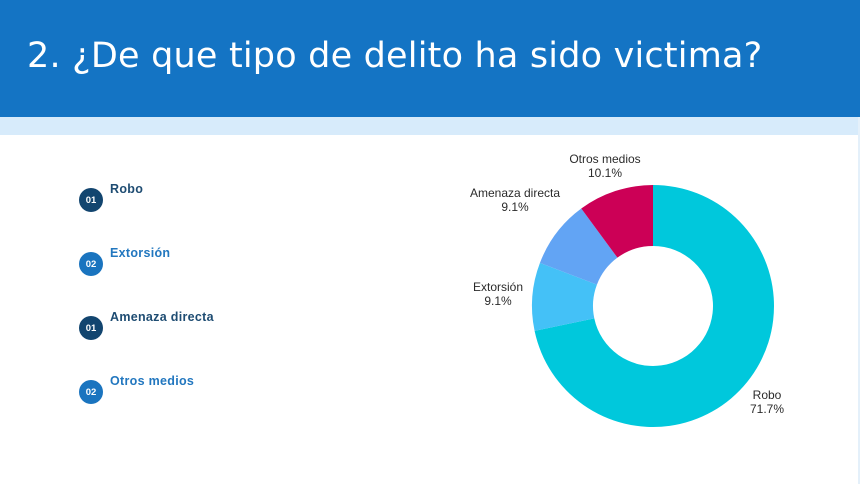 This screenshot has width=860, height=484. I want to click on label-name: Otros medios, so click(605, 159).